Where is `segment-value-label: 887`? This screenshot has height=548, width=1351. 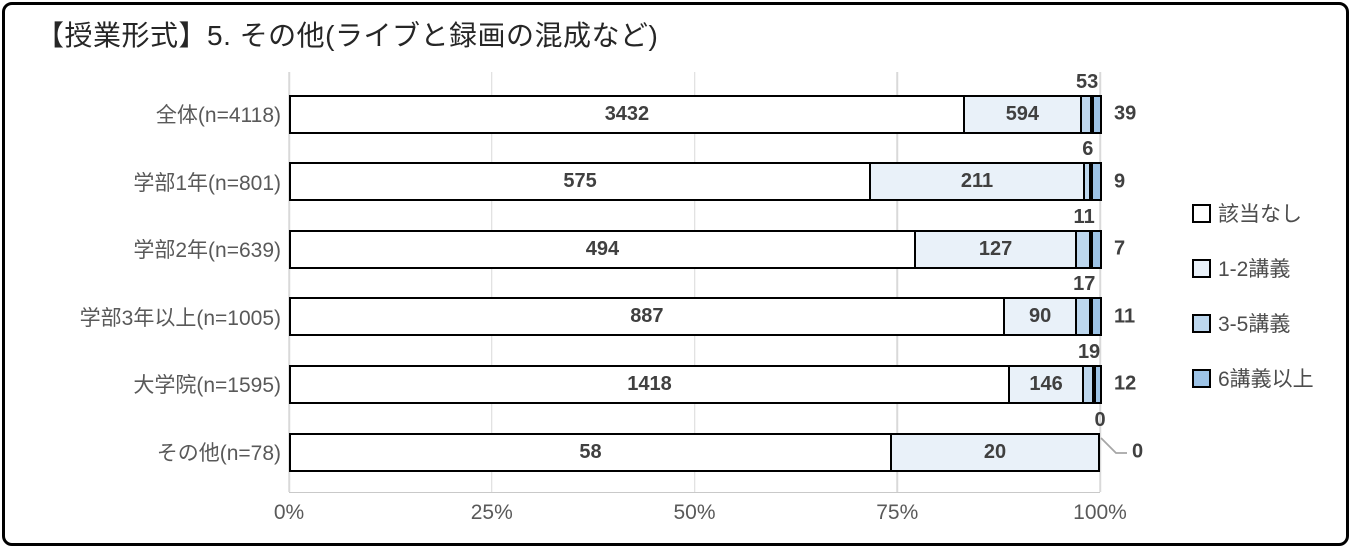
segment-value-label: 887 is located at coordinates (647, 316).